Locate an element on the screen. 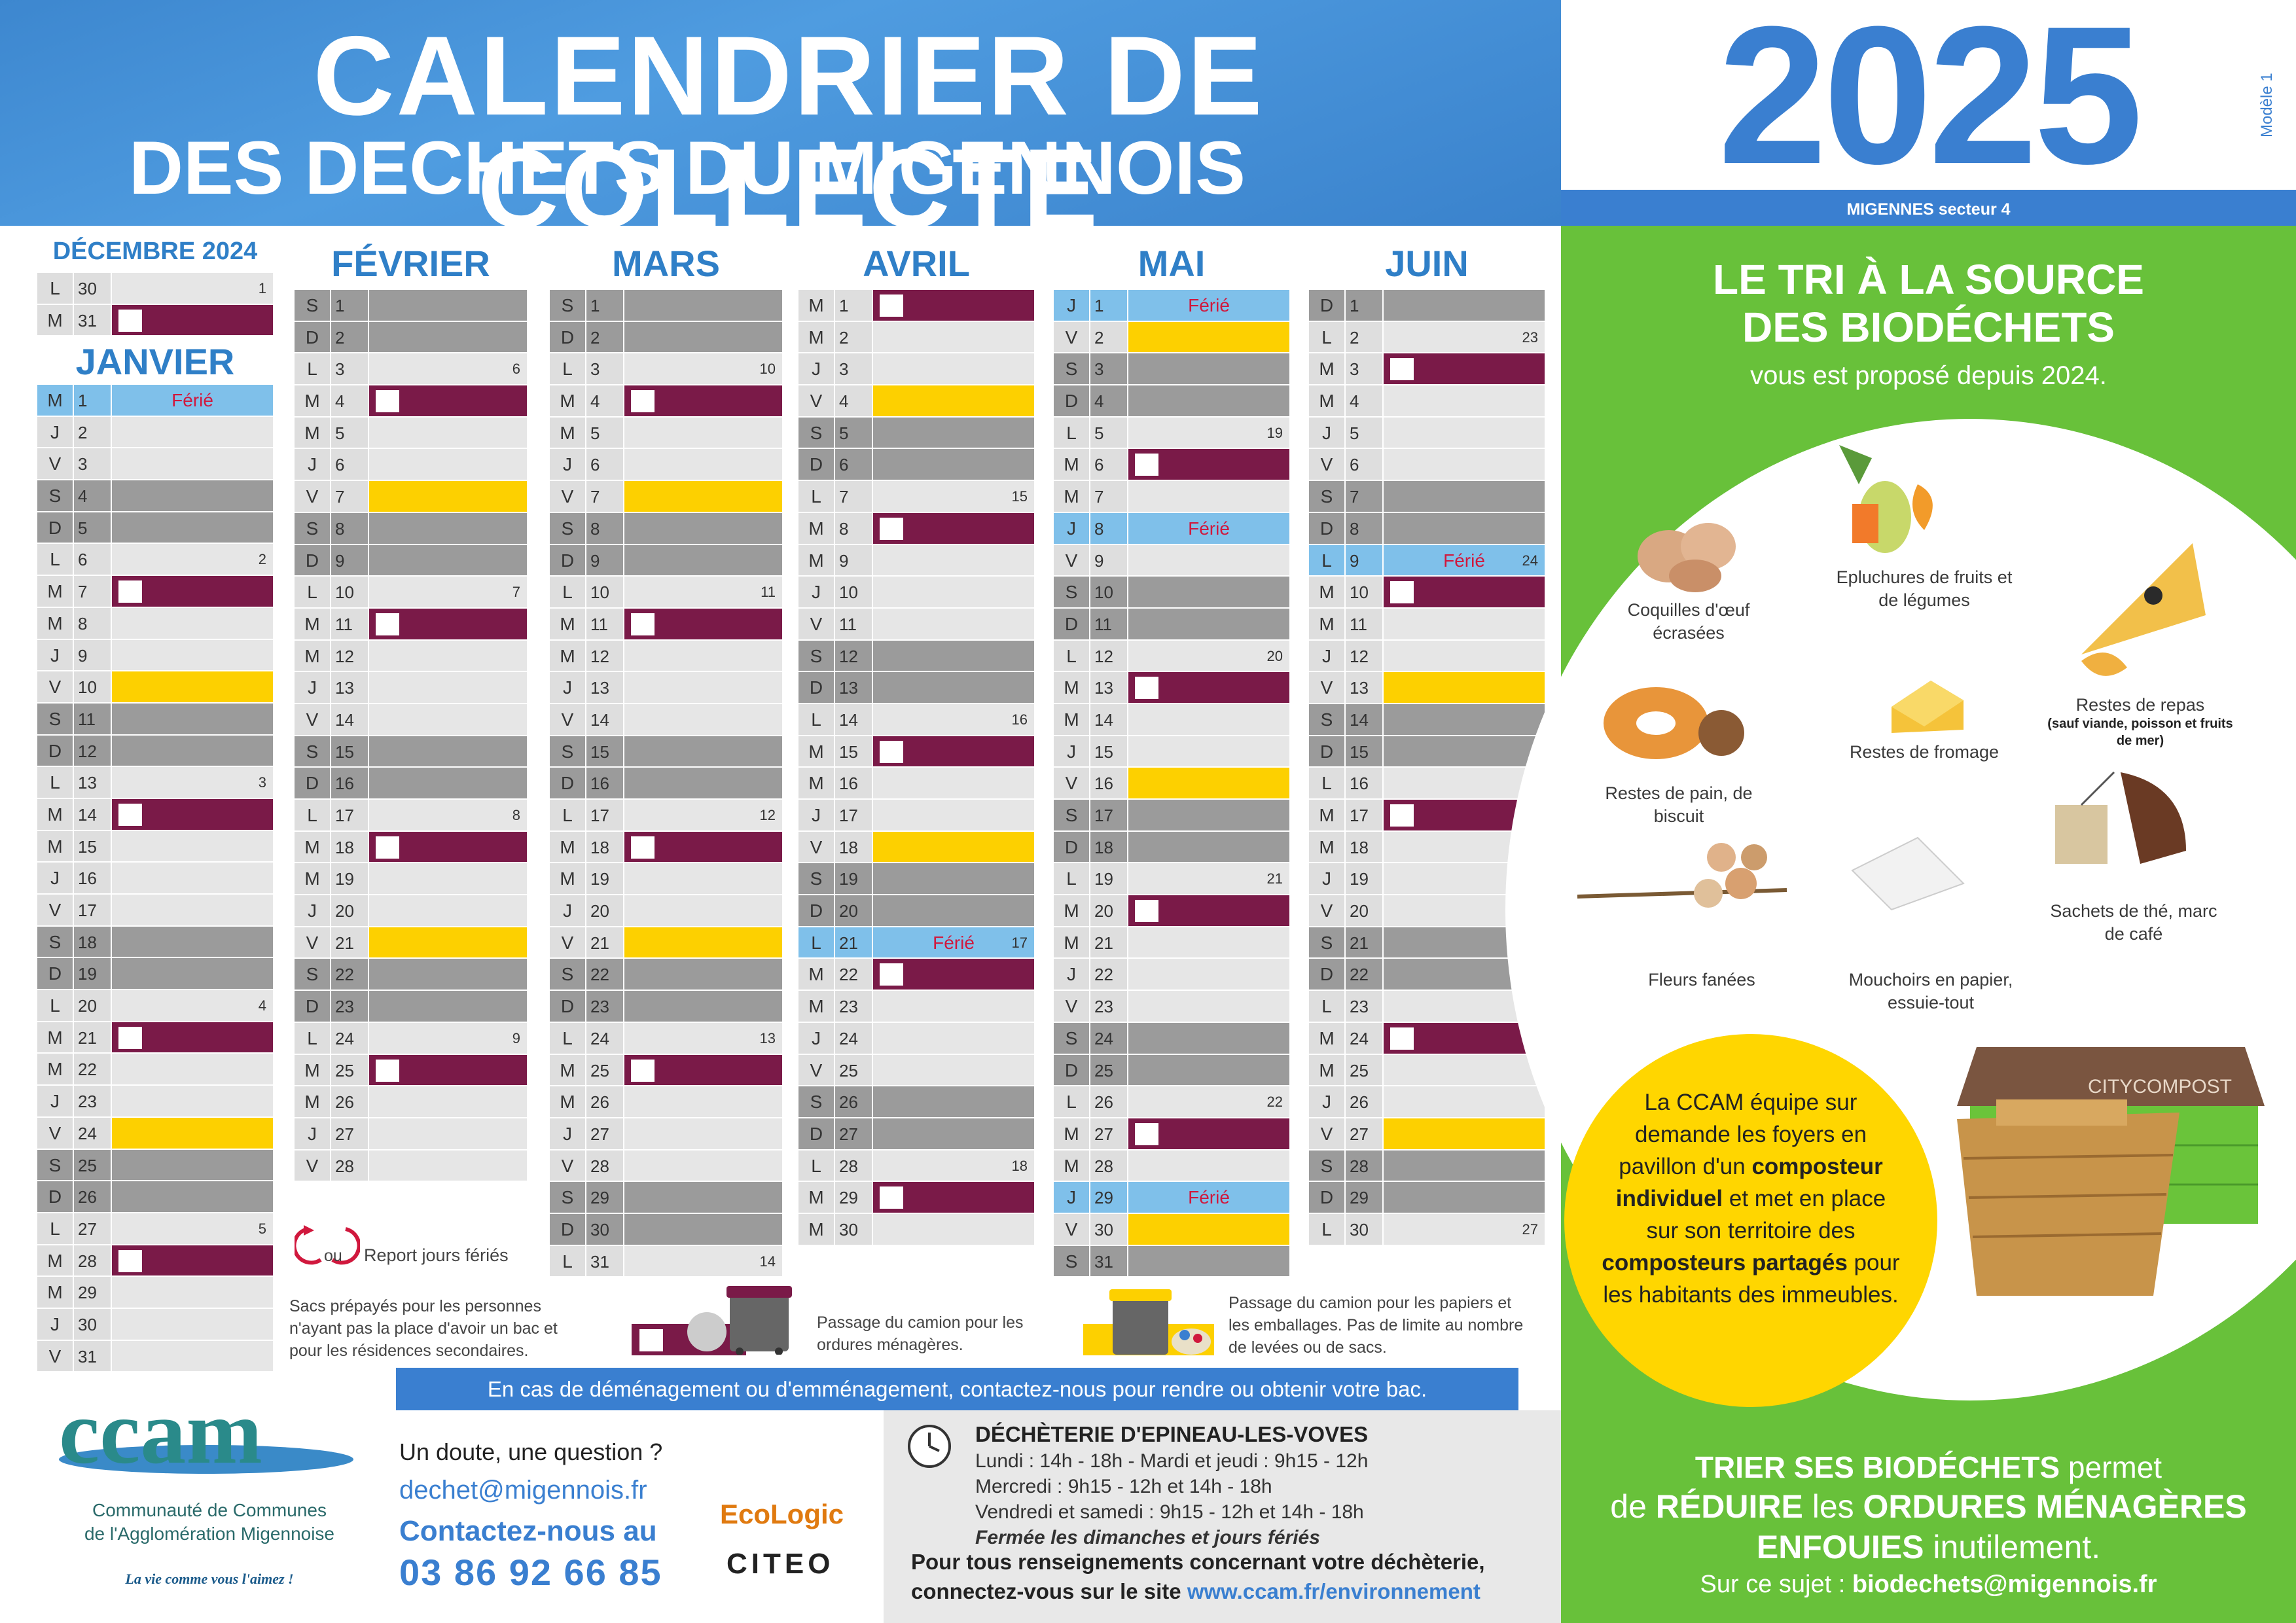 The width and height of the screenshot is (2296, 1623). day-row: V 11 is located at coordinates (916, 624).